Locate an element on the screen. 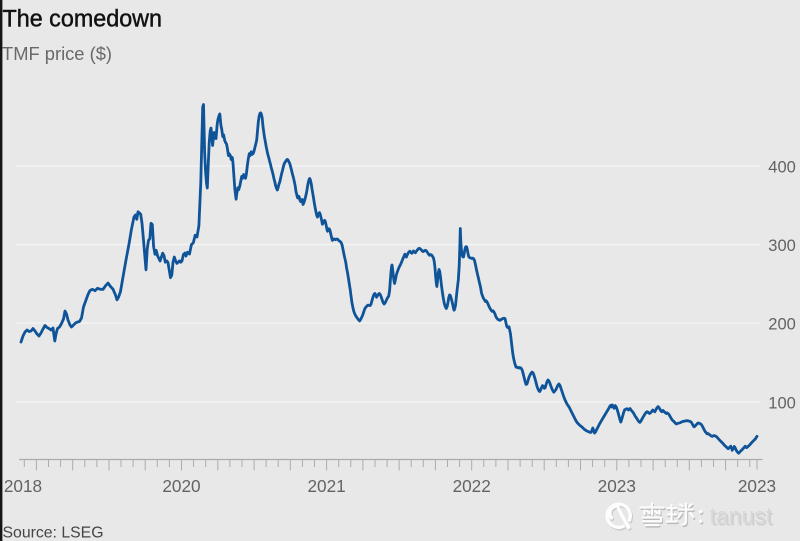 The image size is (800, 541). svg-text: Source: LSEG is located at coordinates (53, 533).